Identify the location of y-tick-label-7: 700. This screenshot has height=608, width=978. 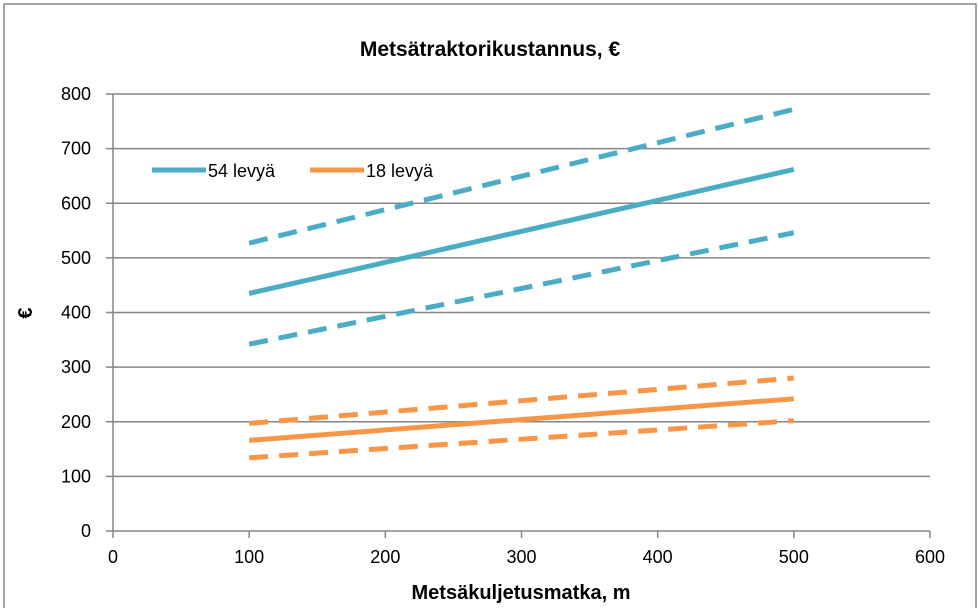
(76, 149).